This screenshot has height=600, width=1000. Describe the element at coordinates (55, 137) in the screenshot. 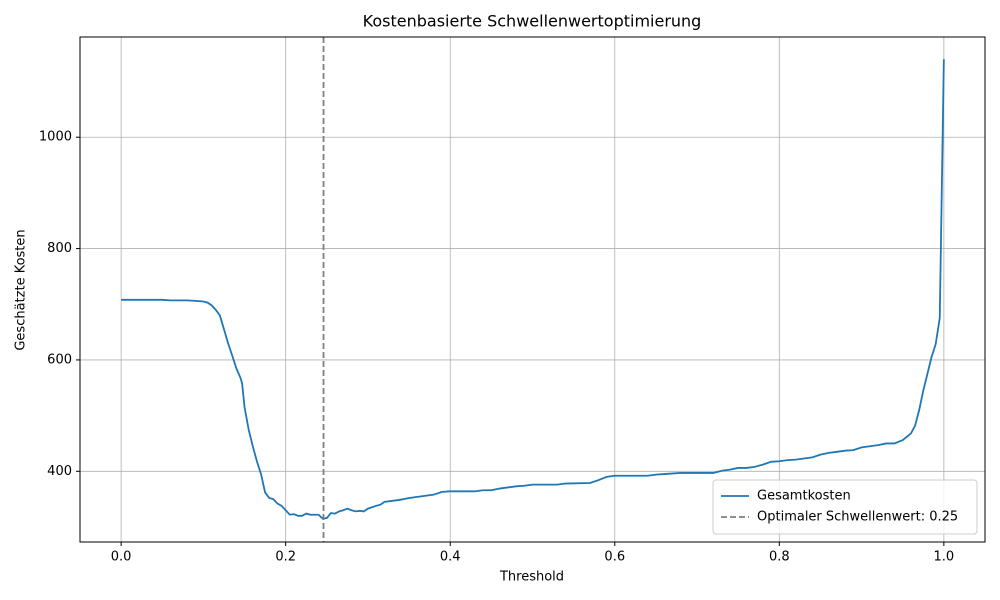

I see `y-tick-label: 1000` at that location.